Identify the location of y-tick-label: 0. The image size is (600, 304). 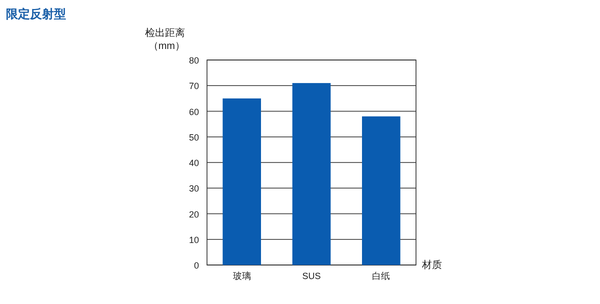
(196, 265).